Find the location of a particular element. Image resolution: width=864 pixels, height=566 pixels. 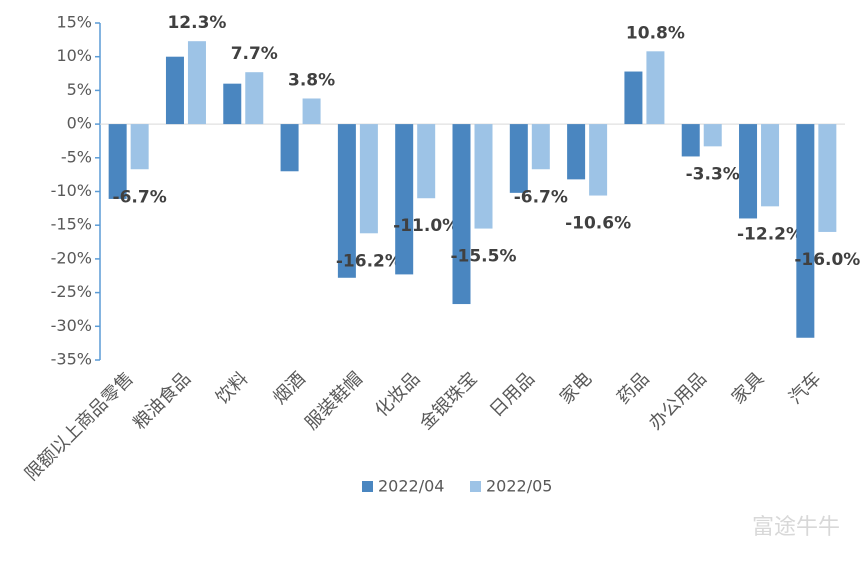

y-tick-label: -30% is located at coordinates (71, 325).